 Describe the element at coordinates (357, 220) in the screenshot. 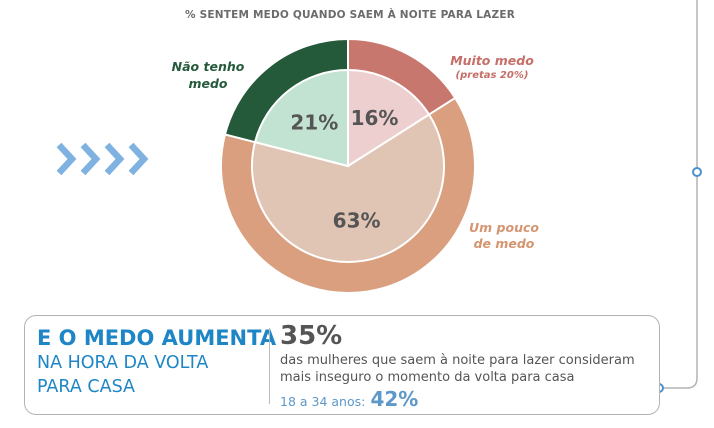

I see `pie-value-label-um-pouco-de-medo: 63%` at that location.